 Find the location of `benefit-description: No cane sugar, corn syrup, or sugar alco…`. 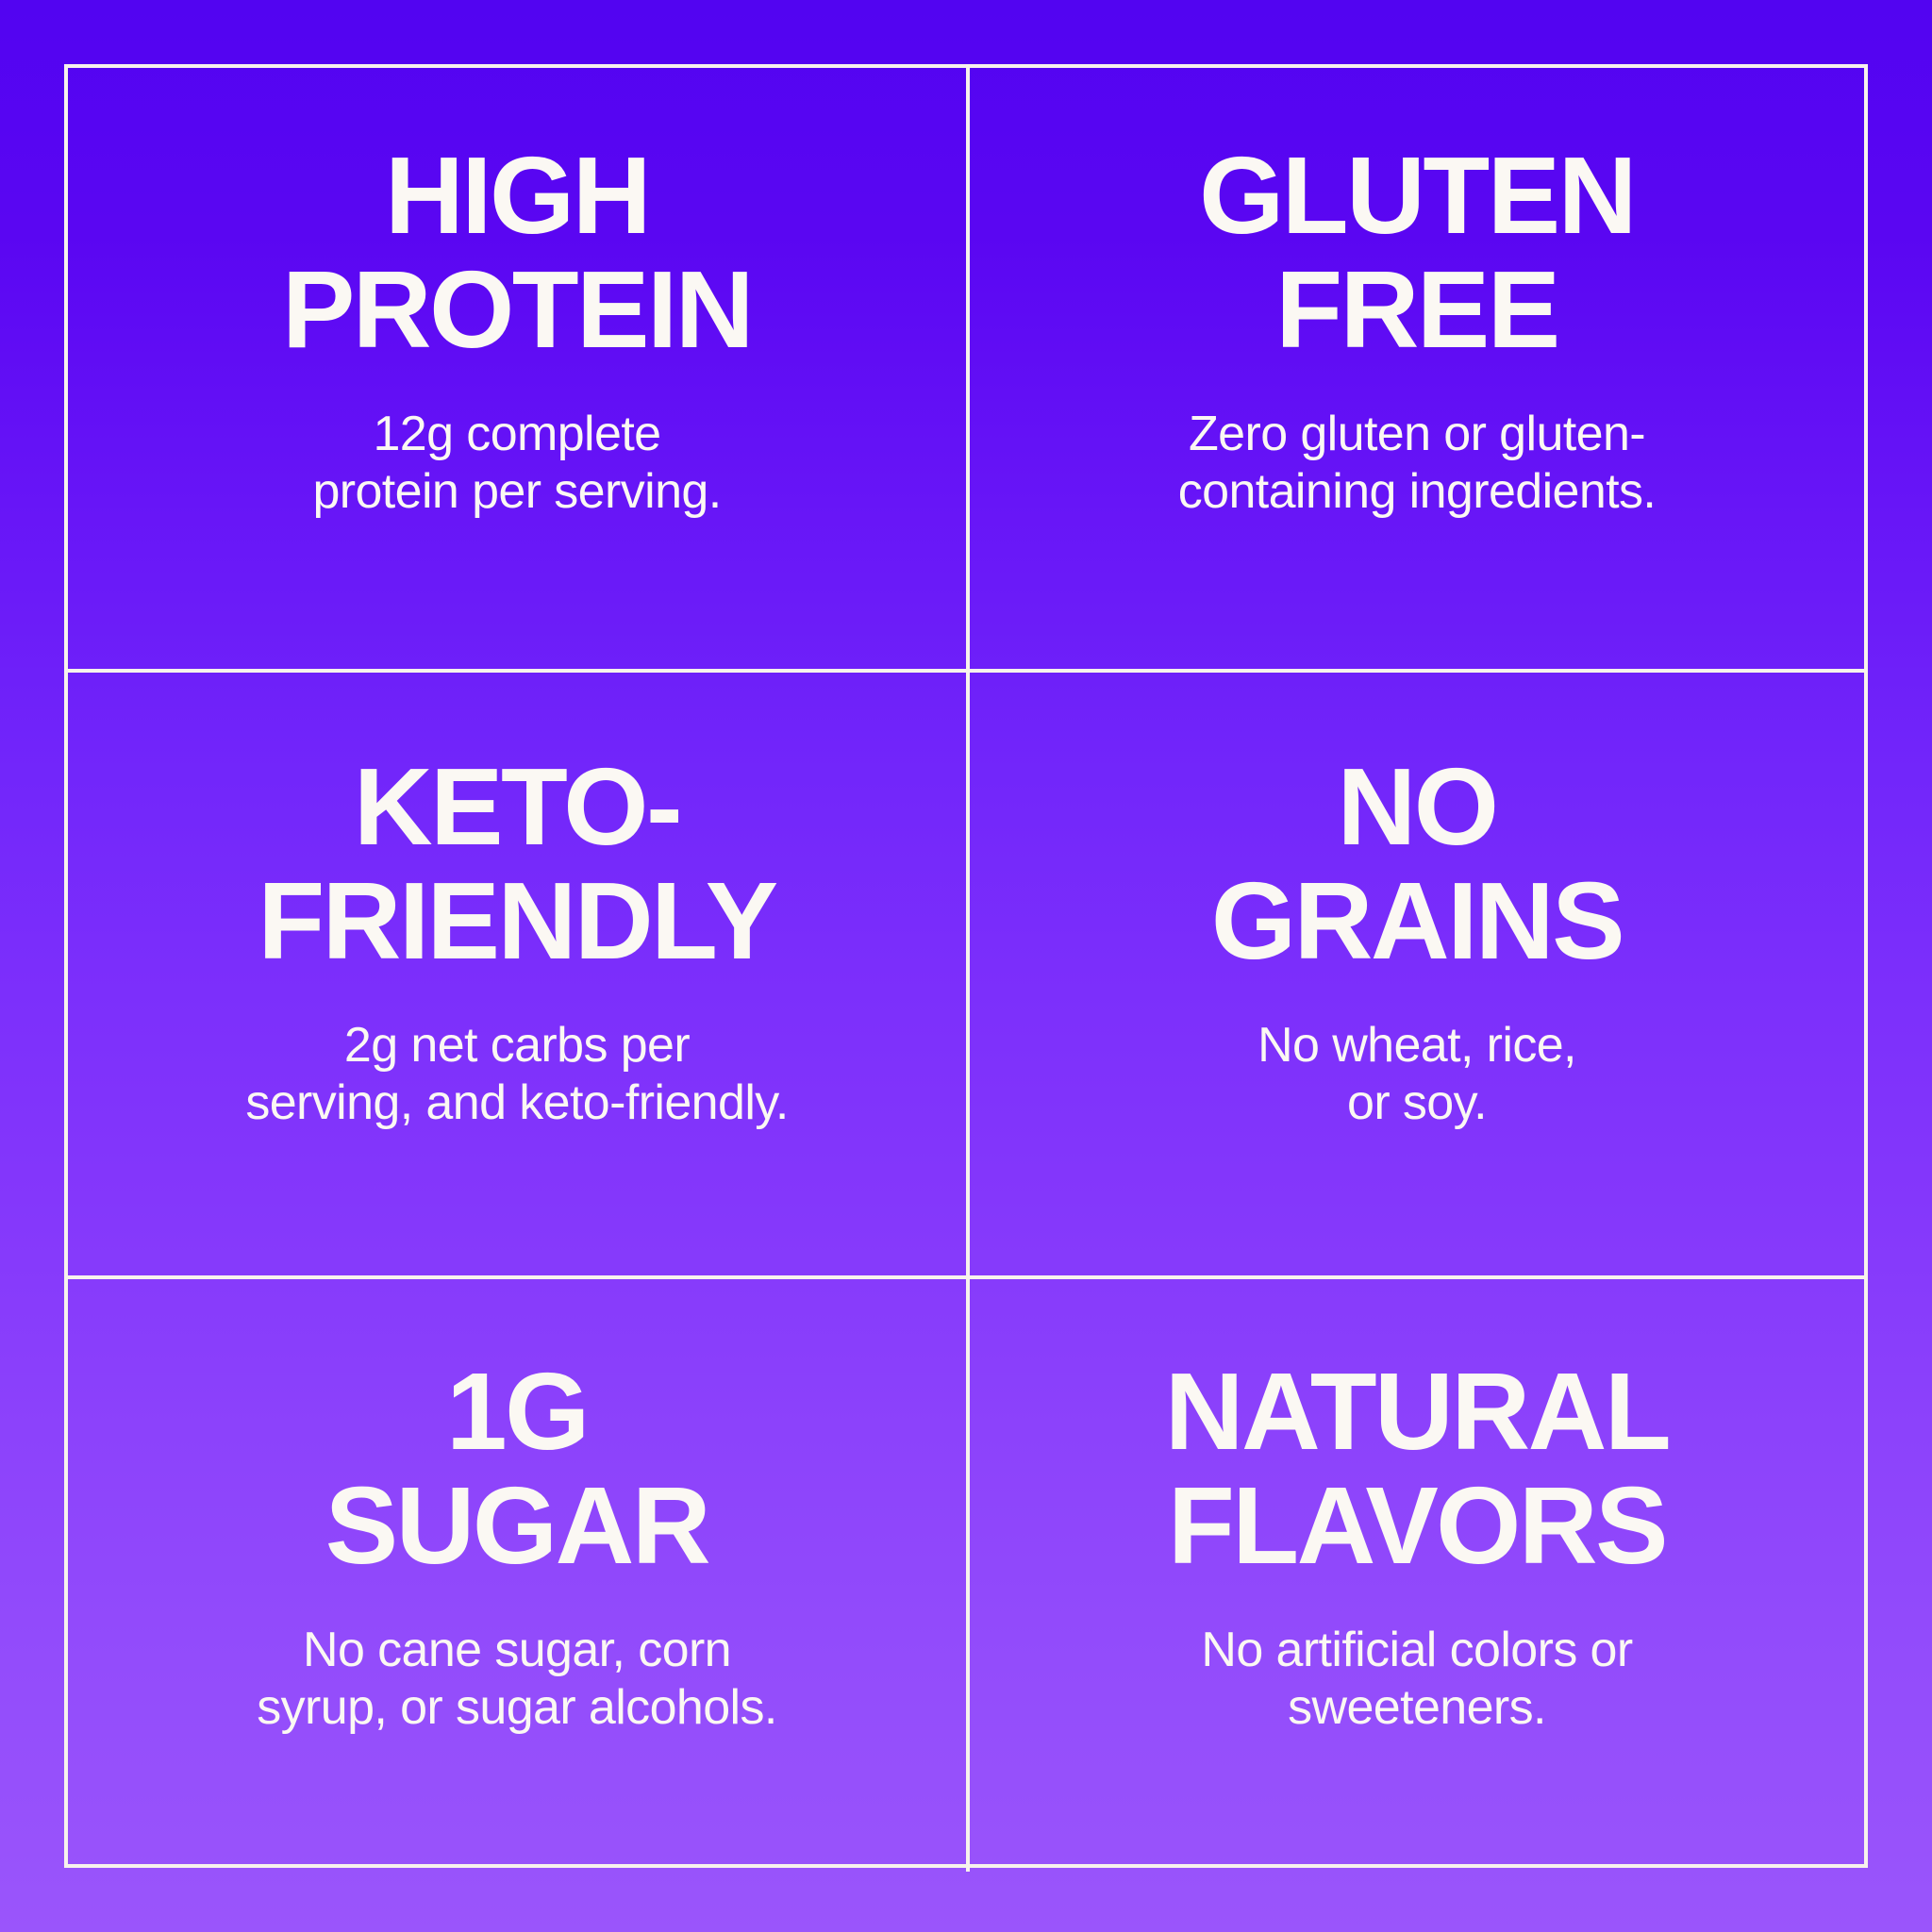

benefit-description: No cane sugar, corn syrup, or sugar alco… is located at coordinates (517, 1679).